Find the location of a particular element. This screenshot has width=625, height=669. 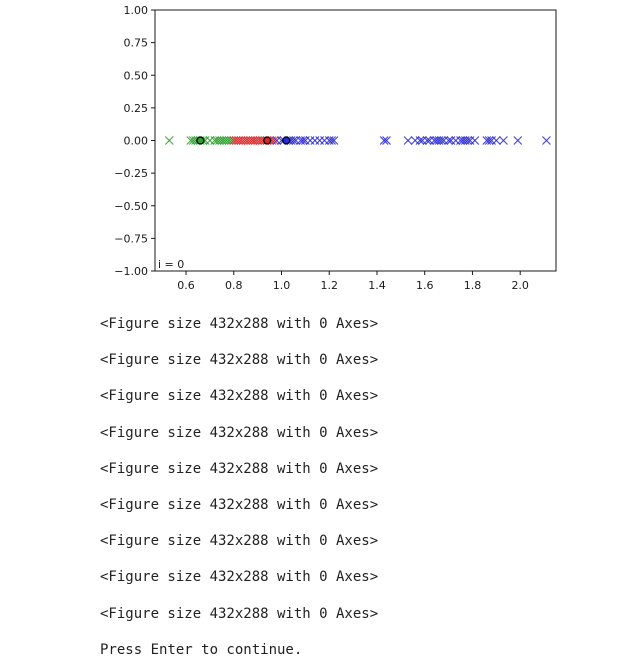

y-tick-label: −0.50 is located at coordinates (131, 206).